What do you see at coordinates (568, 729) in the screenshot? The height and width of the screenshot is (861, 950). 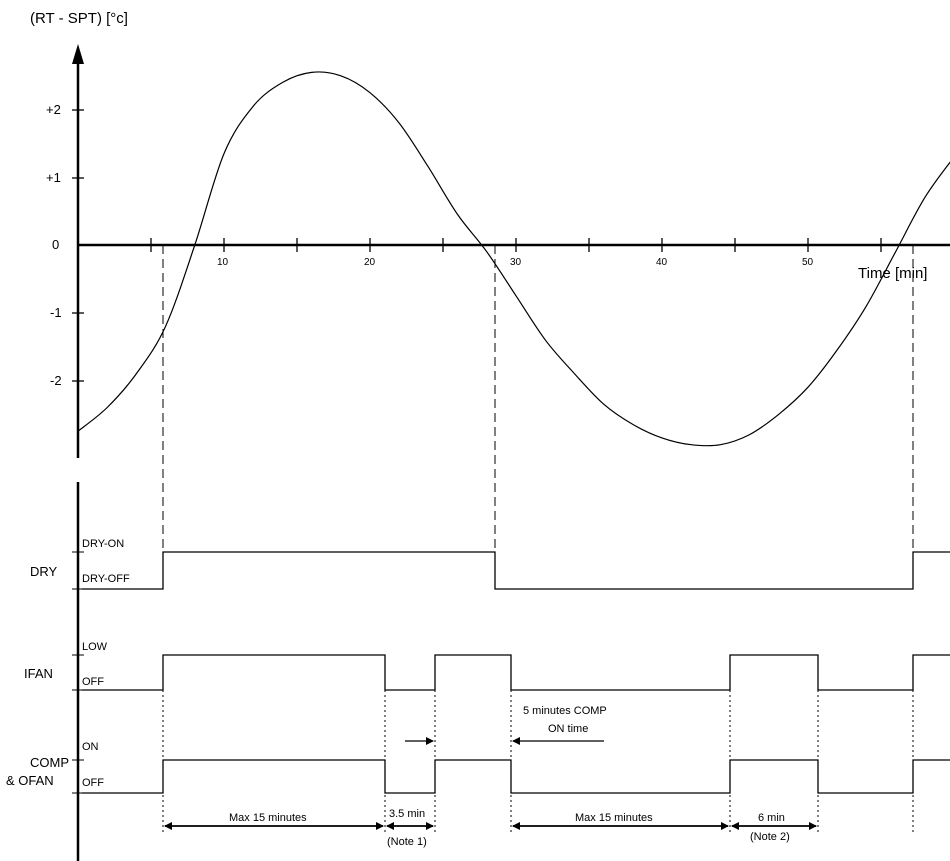 I see `comp-on-time-text-2: ON time` at bounding box center [568, 729].